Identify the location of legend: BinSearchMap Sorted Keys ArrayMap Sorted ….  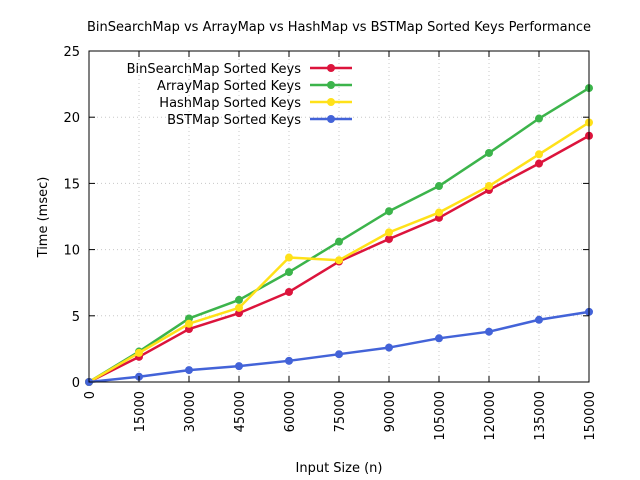
(239, 95).